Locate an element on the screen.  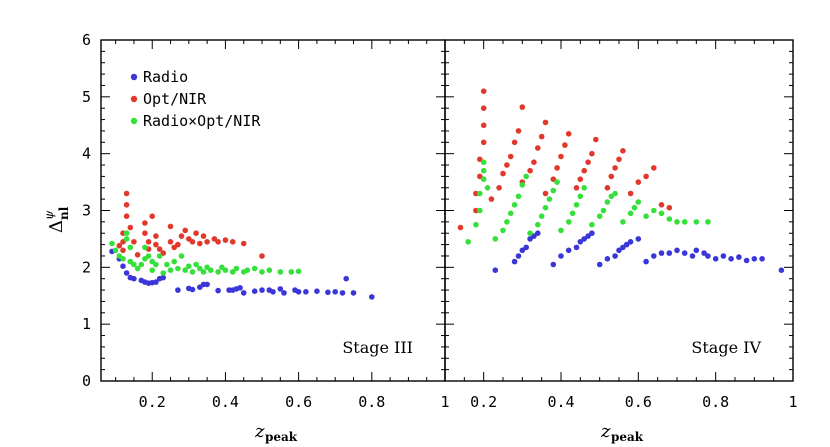
y-tick-label: 0 is located at coordinates (86, 381).